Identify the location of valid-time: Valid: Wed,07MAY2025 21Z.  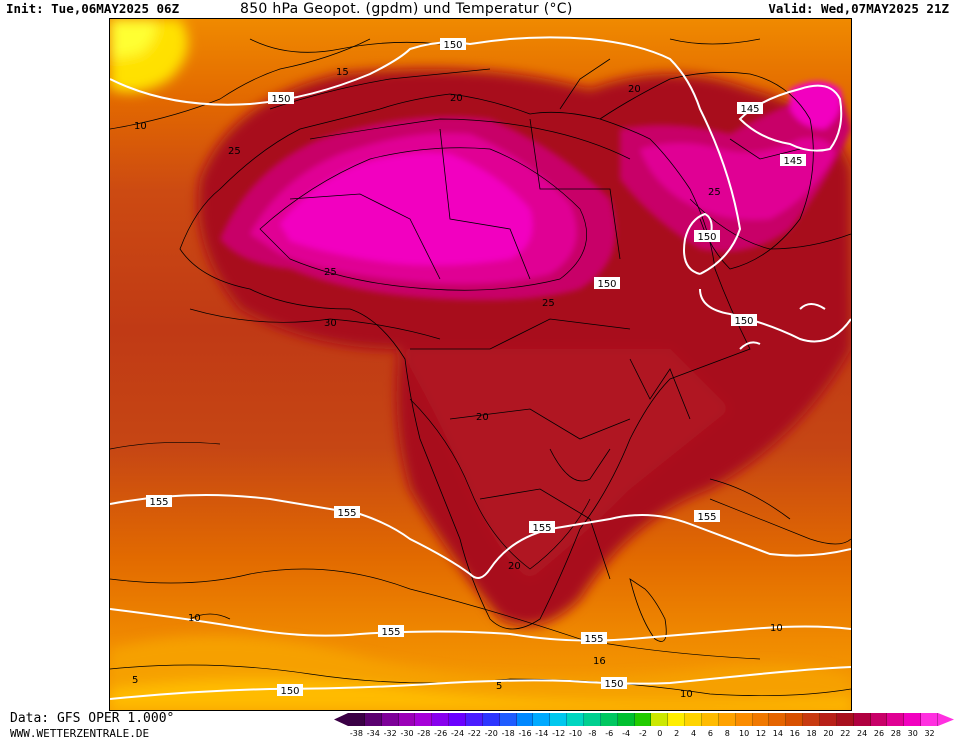
(858, 8).